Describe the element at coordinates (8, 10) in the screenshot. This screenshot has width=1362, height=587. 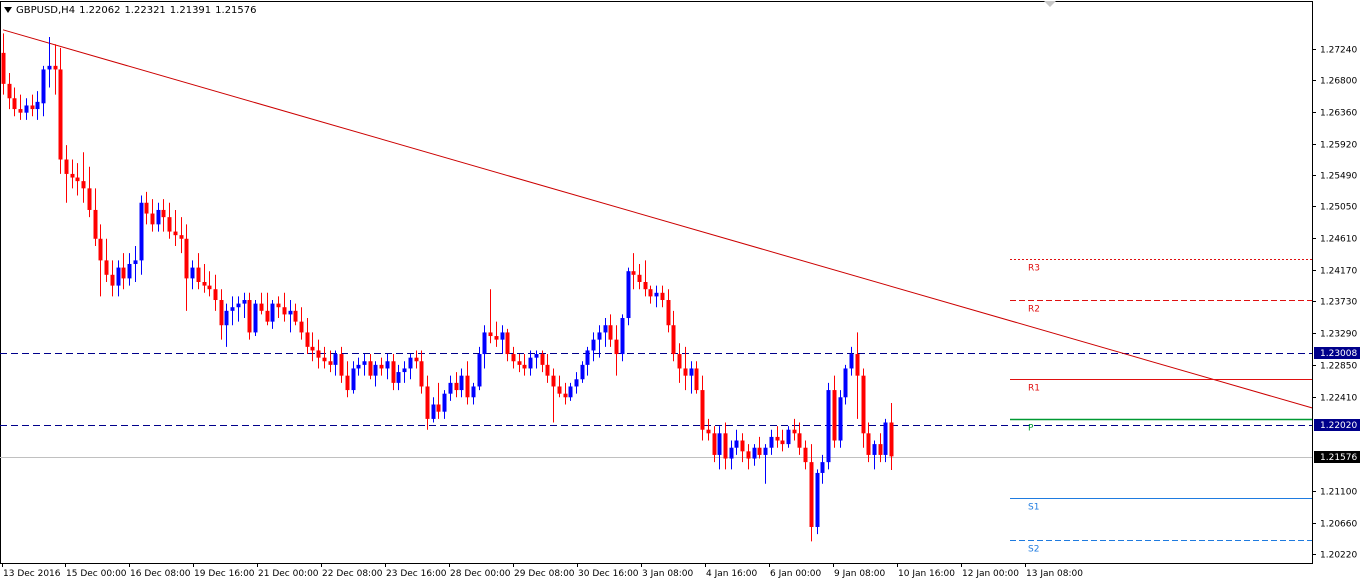
I see `chevron-down-icon` at that location.